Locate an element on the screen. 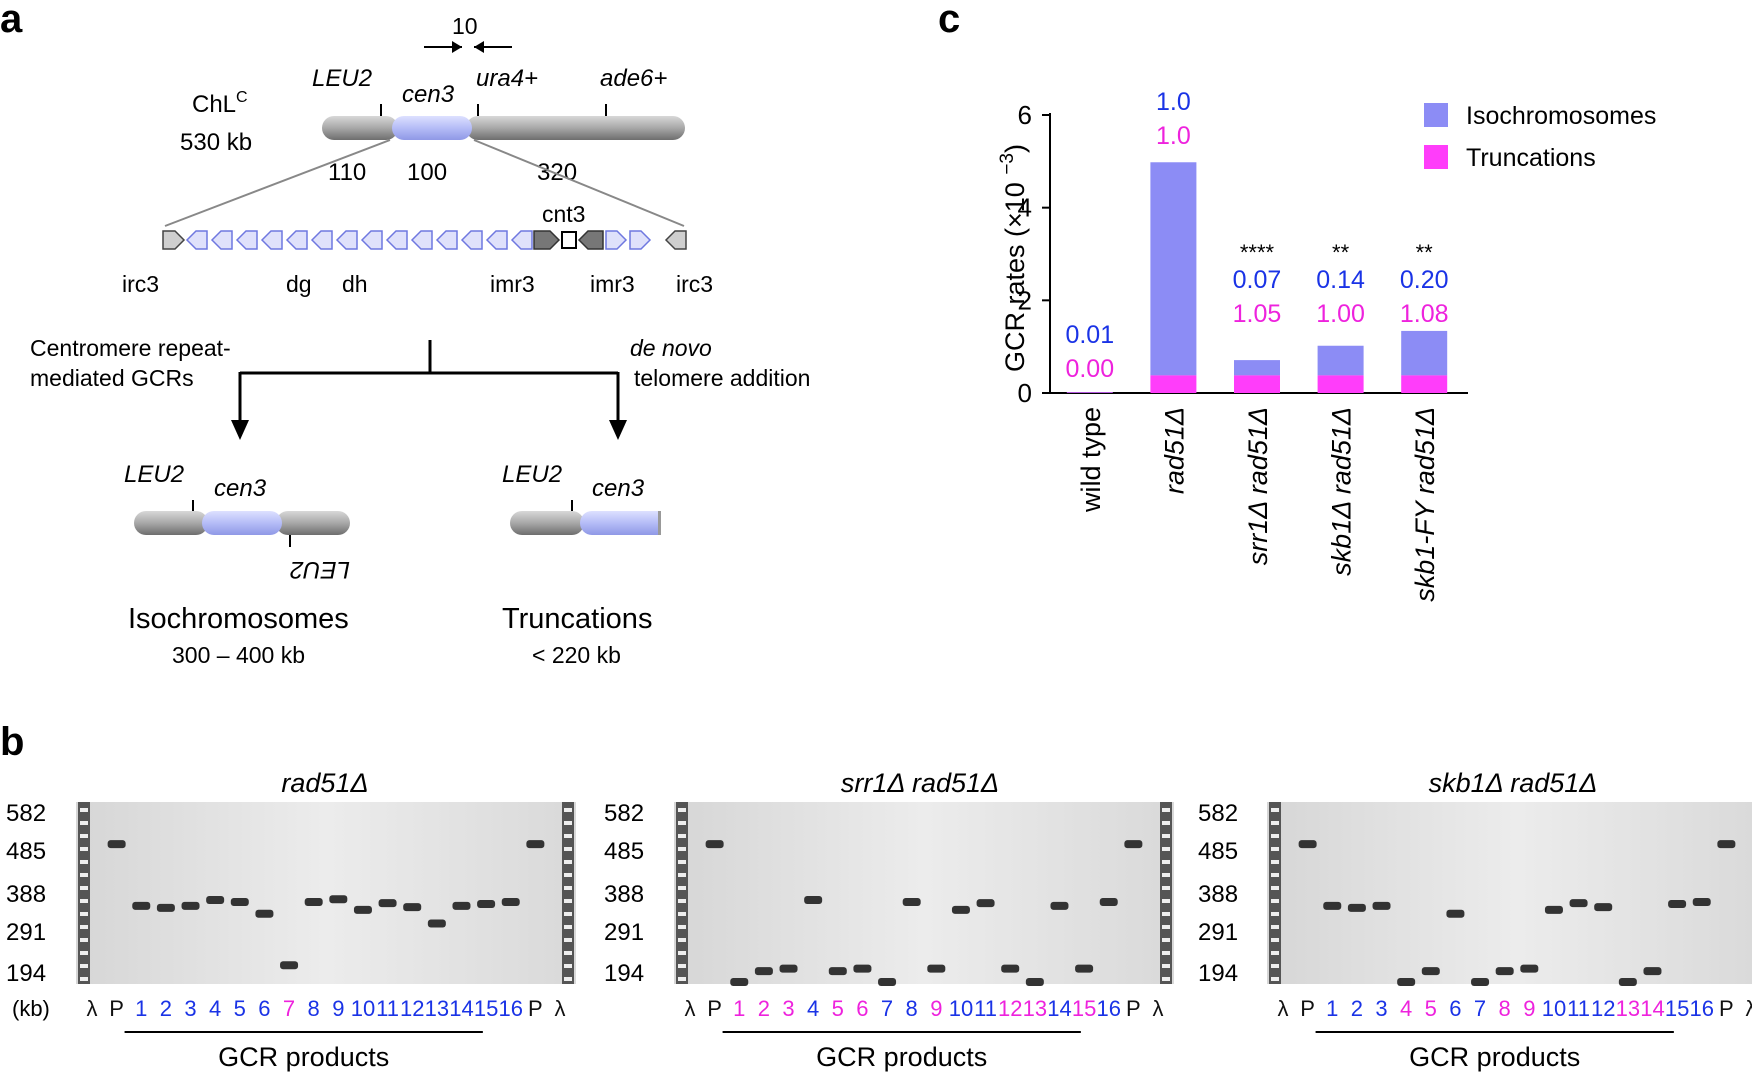 This screenshot has width=1752, height=1075. arrow-distance-label: 10 is located at coordinates (465, 26).